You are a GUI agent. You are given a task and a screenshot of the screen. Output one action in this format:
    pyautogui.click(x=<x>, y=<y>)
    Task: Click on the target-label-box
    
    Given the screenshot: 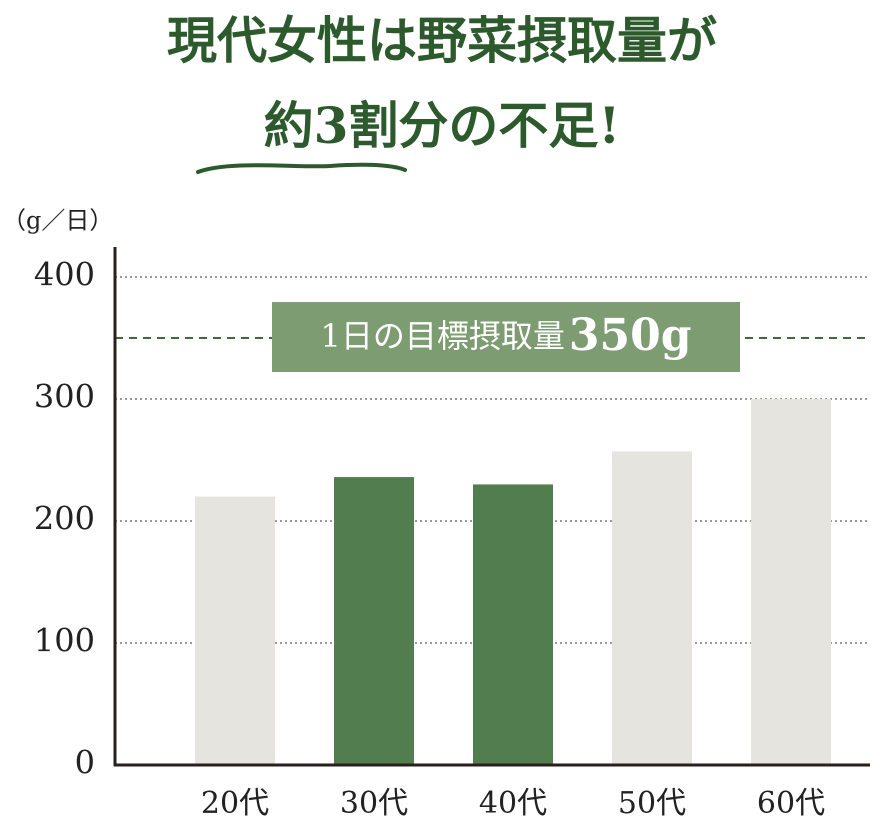 What is the action you would take?
    pyautogui.click(x=506, y=337)
    